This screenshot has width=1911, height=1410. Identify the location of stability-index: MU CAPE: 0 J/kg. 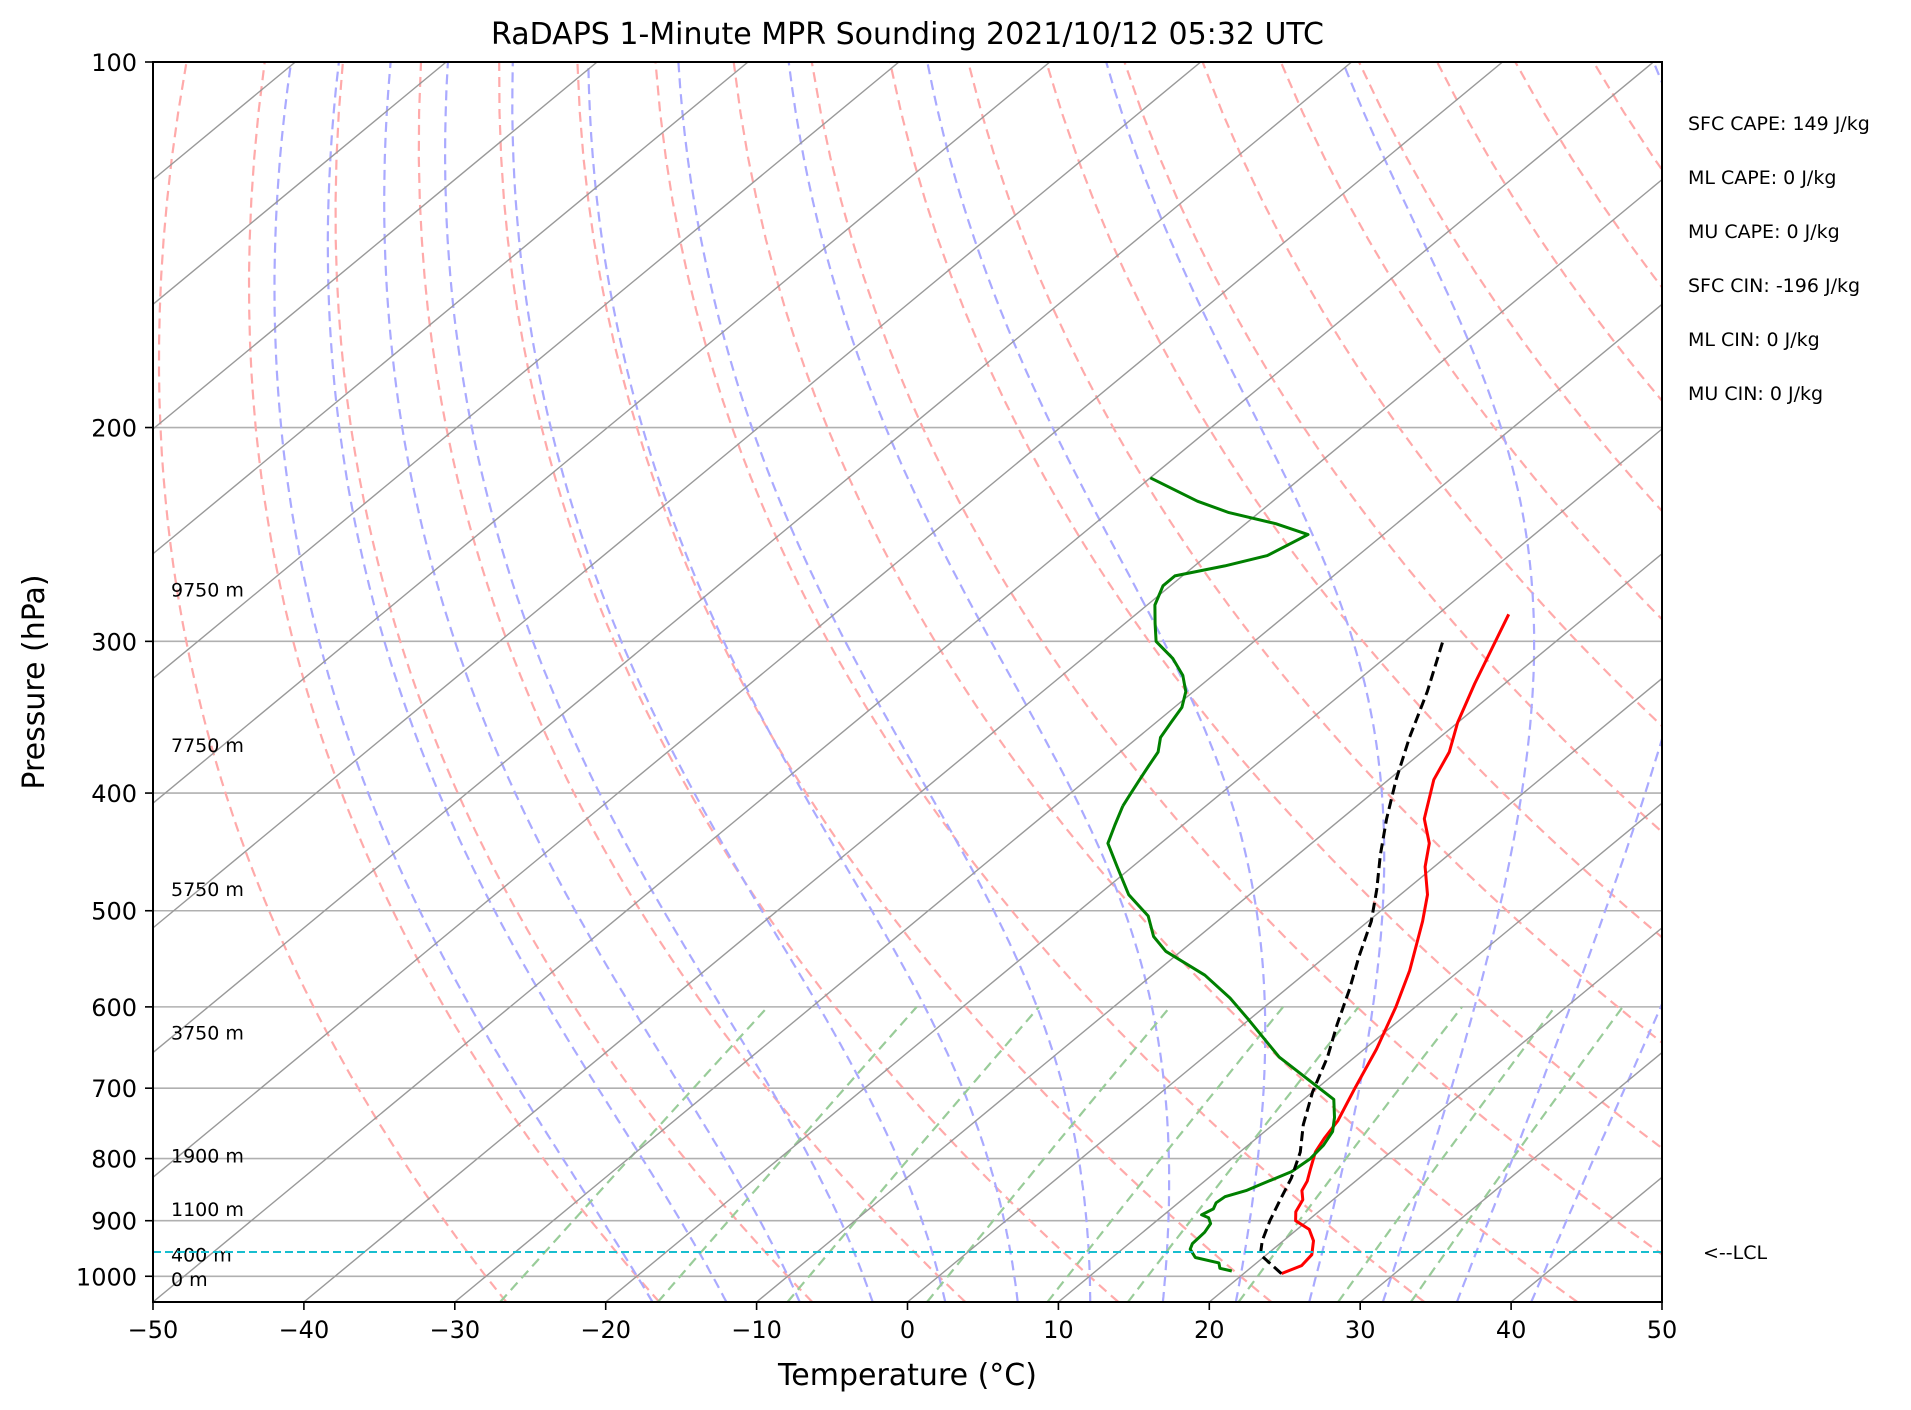
(1764, 232).